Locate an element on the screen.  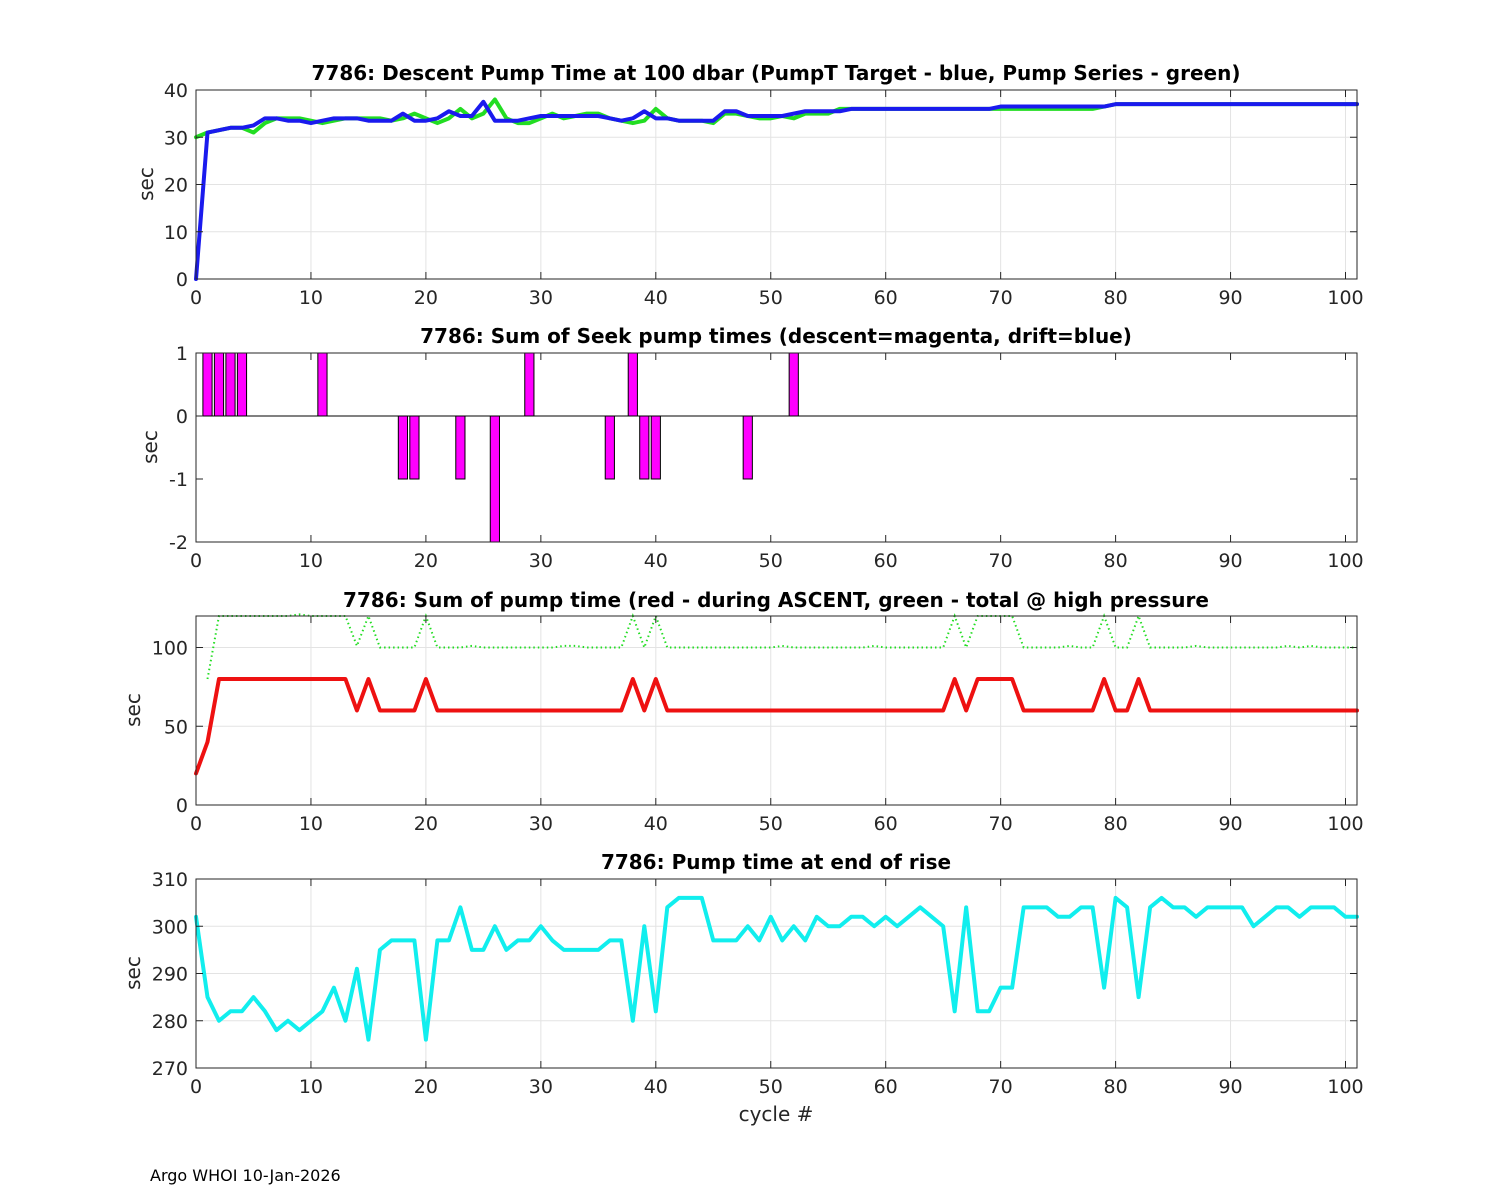
panel-1-y-axis-label: sec is located at coordinates (146, 184).